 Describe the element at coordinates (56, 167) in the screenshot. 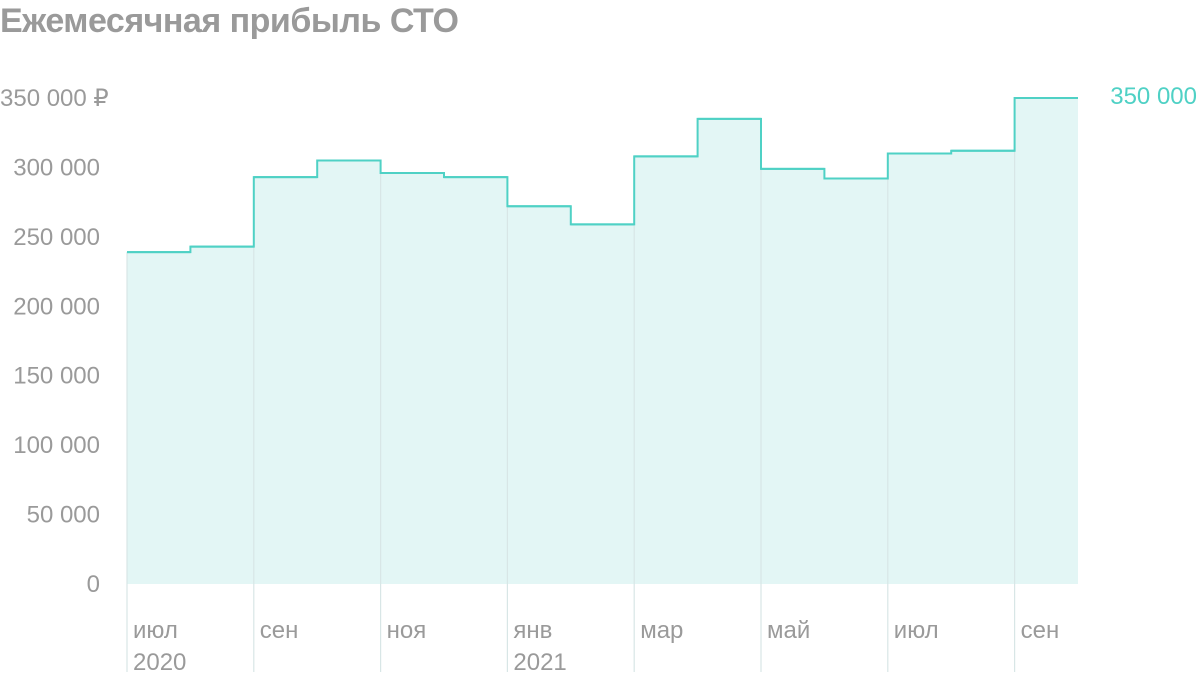

I see `y-tick-label: 300 000` at that location.